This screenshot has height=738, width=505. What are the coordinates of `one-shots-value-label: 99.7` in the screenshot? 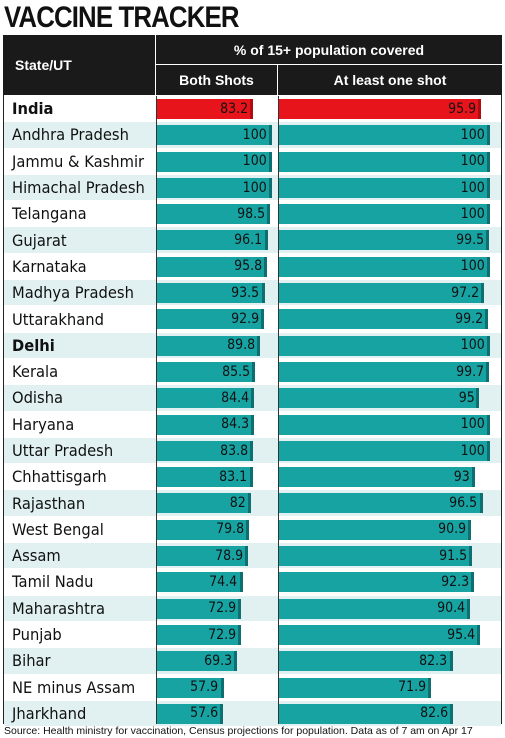 It's located at (470, 371).